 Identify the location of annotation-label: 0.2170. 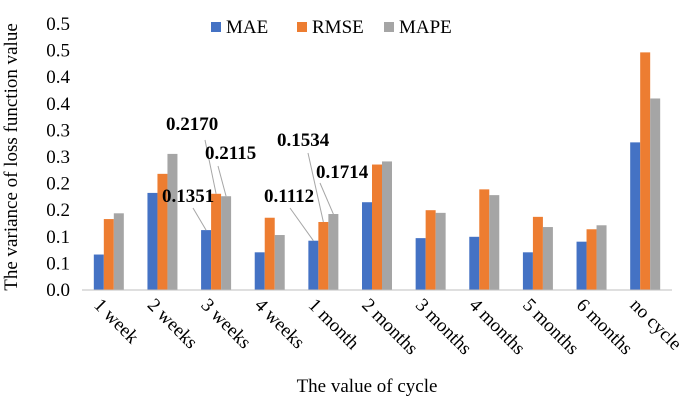
(192, 124).